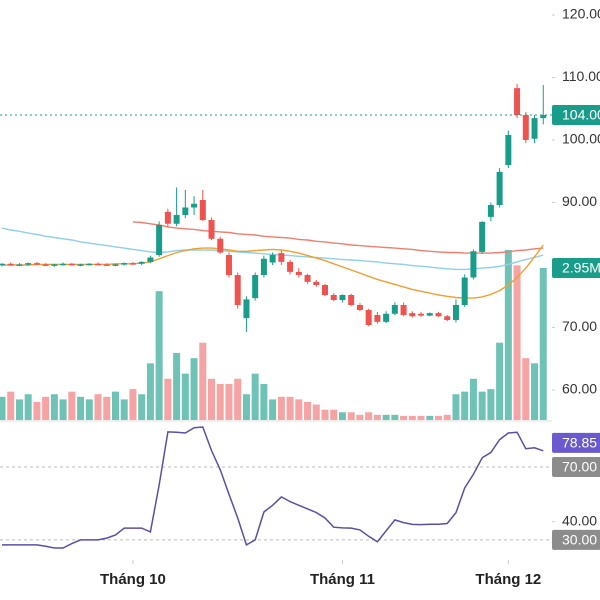  I want to click on reference-label: 70.00, so click(579, 467).